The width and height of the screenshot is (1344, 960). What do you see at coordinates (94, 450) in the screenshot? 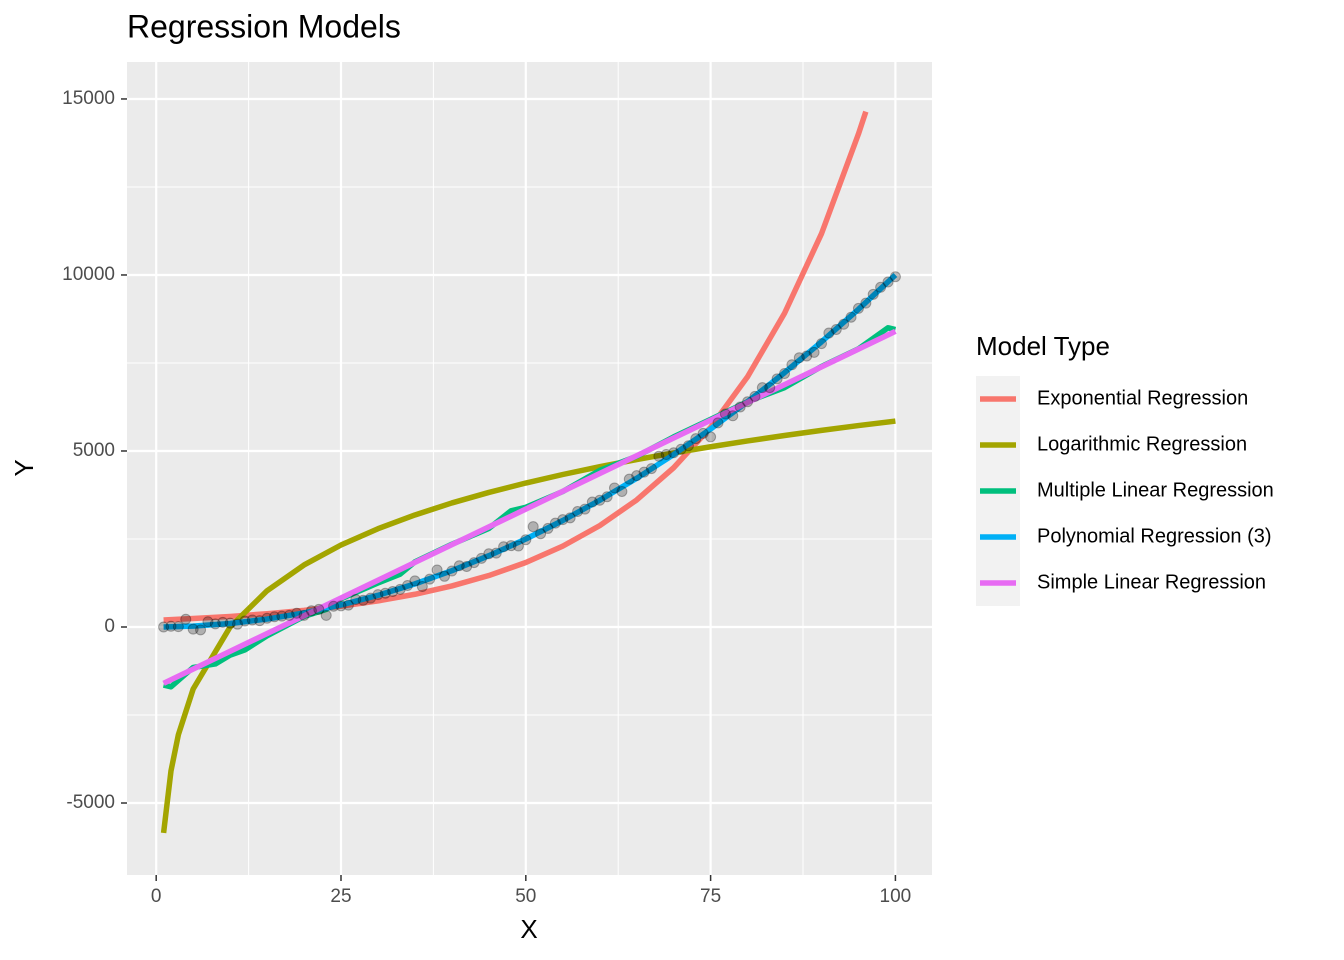
I see `y-tick-label: 5000` at bounding box center [94, 450].